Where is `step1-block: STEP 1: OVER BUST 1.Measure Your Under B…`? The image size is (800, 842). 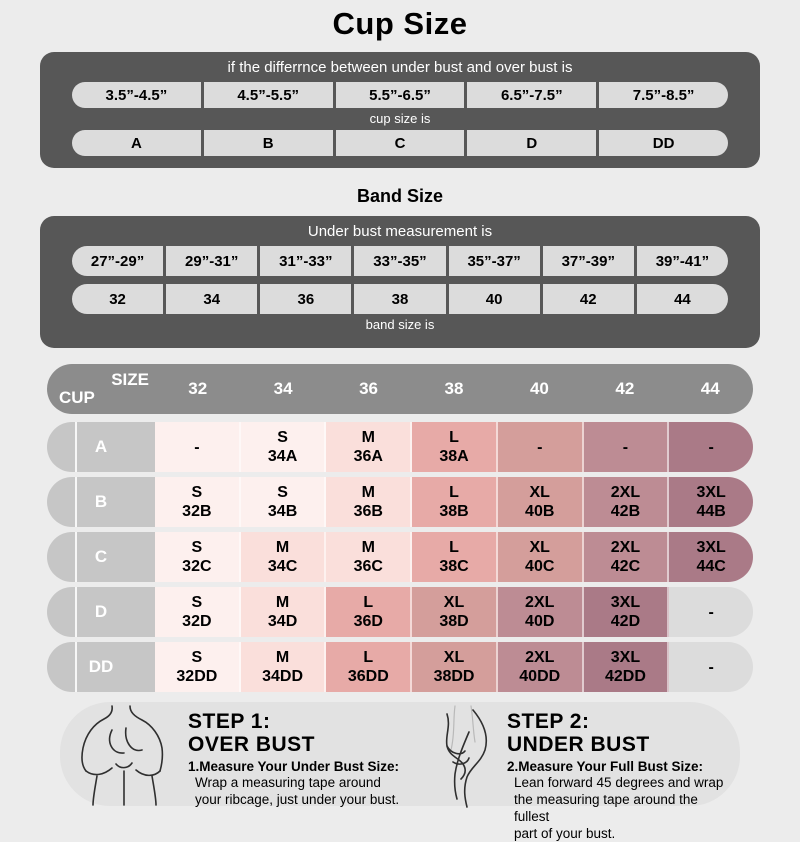 step1-block: STEP 1: OVER BUST 1.Measure Your Under B… is located at coordinates (301, 755).